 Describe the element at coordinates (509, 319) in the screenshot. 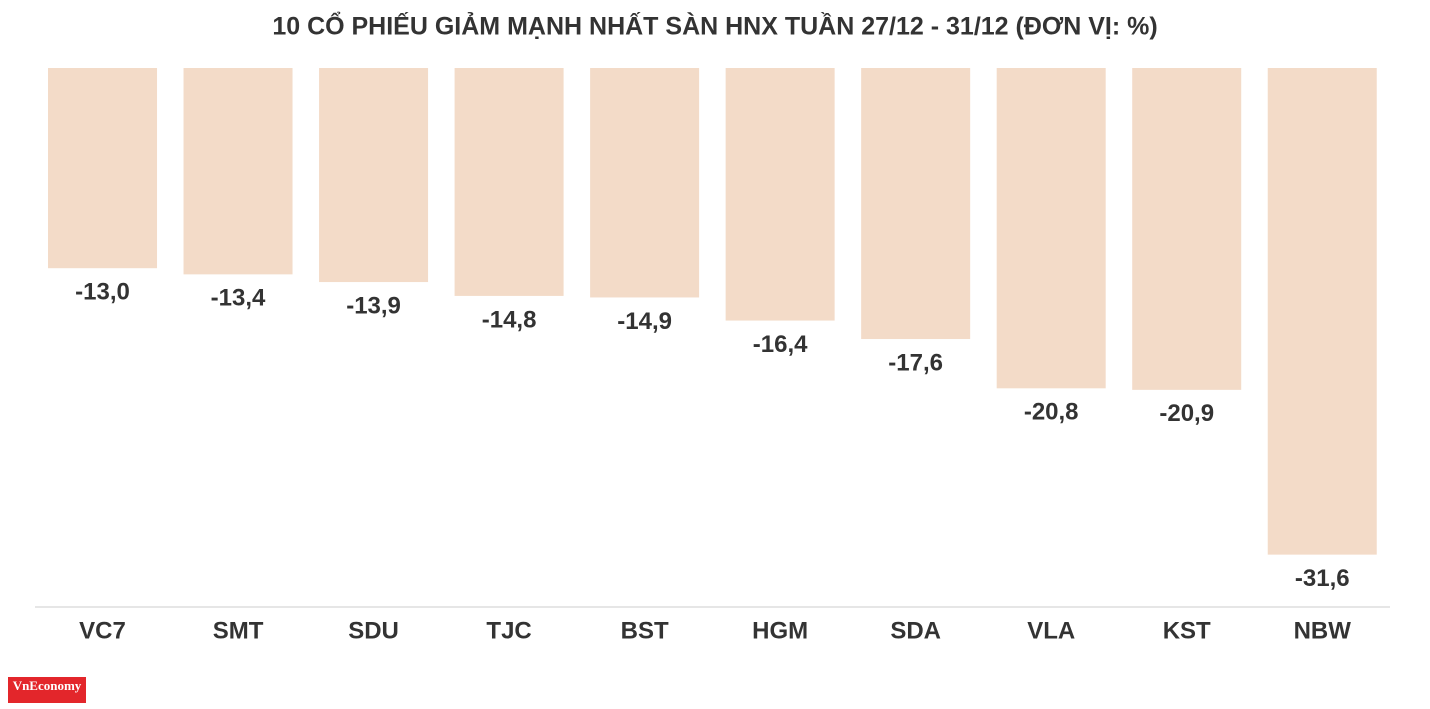

I see `value-label: -14,8` at that location.